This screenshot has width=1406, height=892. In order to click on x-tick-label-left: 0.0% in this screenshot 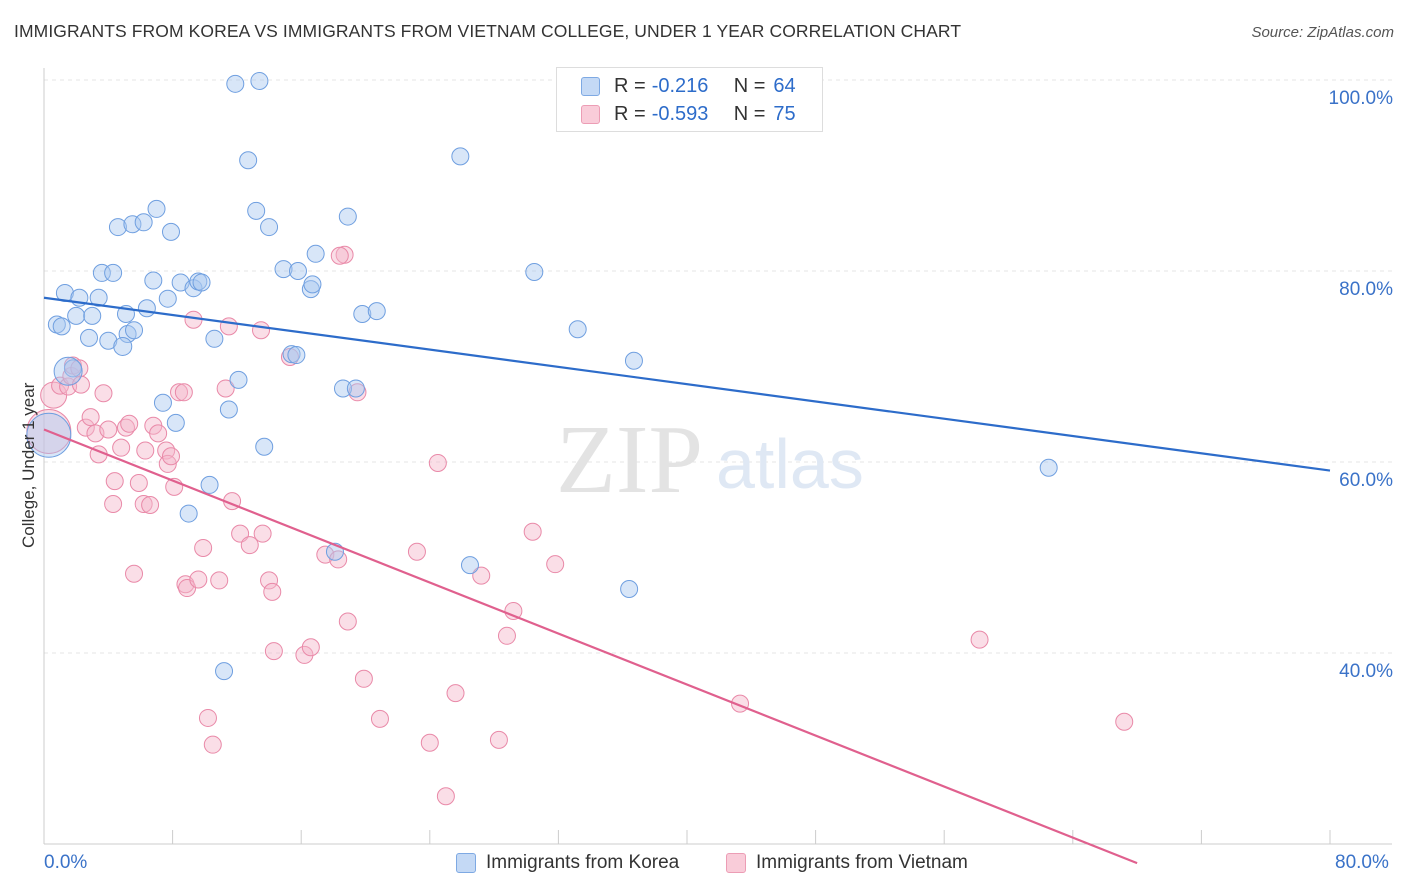, I will do `click(66, 862)`.